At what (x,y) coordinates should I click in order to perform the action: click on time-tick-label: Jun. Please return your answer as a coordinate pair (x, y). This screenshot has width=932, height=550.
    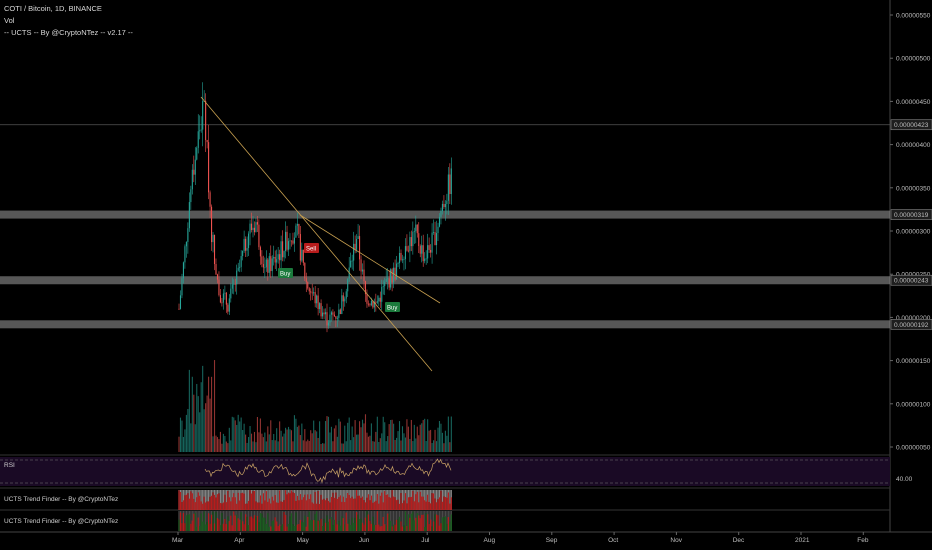
    Looking at the image, I should click on (364, 540).